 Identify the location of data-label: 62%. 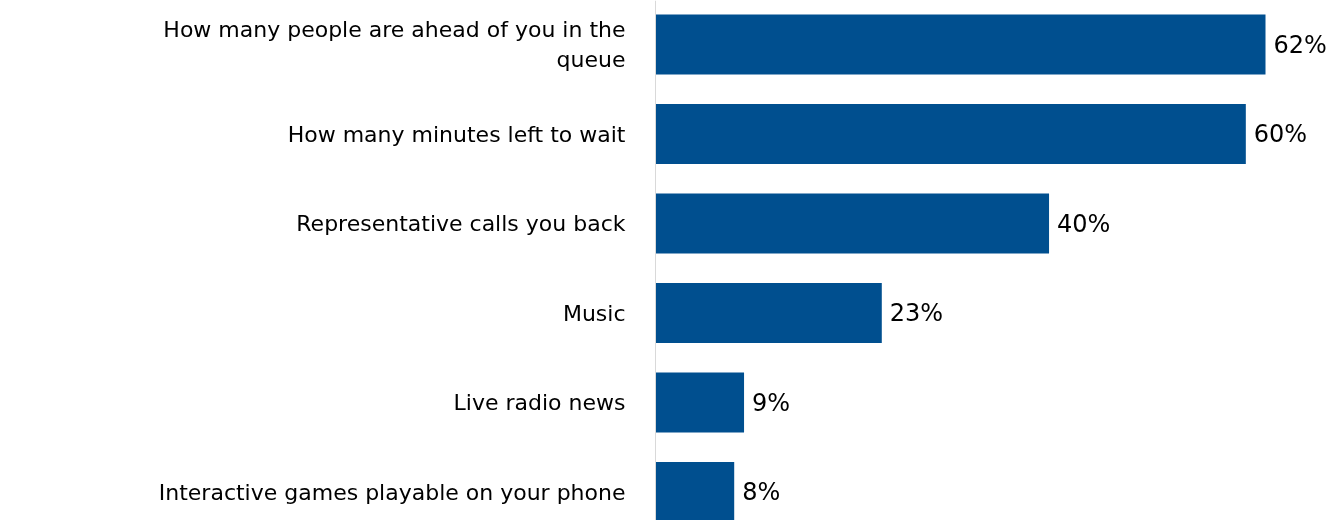
(1300, 44).